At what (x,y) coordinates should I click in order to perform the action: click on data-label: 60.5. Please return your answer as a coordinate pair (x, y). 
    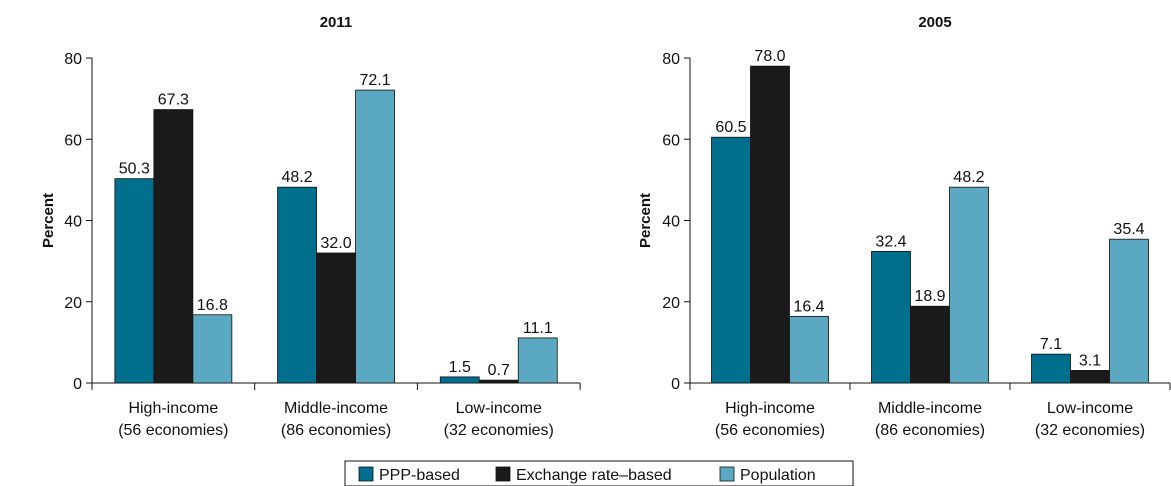
    Looking at the image, I should click on (730, 127).